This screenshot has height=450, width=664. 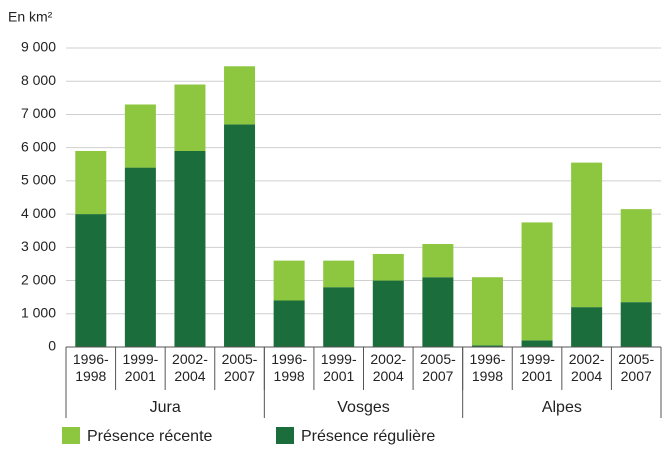 I want to click on y-tick-label: 0, so click(x=52, y=346).